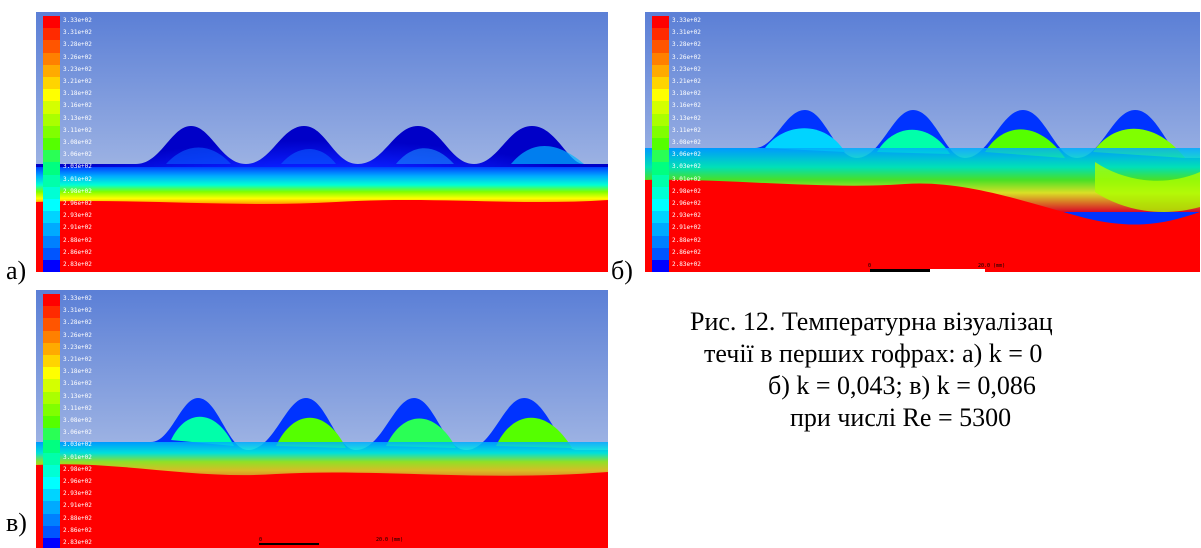 The image size is (1201, 548). Describe the element at coordinates (686, 241) in the screenshot. I see `legend-tick-label: 2.88e+02` at that location.